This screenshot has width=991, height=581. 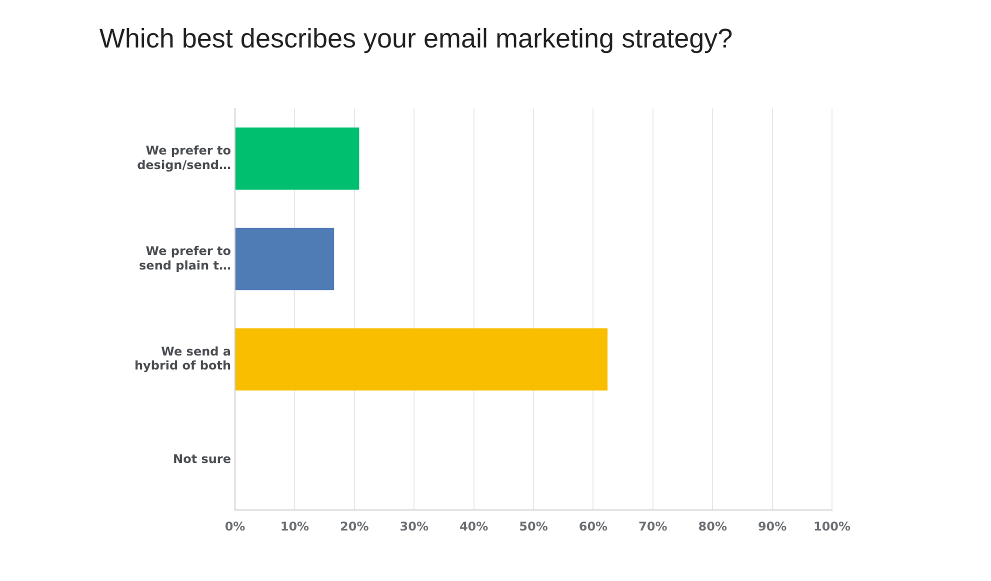 I want to click on x-tick-label: 0%, so click(x=235, y=526).